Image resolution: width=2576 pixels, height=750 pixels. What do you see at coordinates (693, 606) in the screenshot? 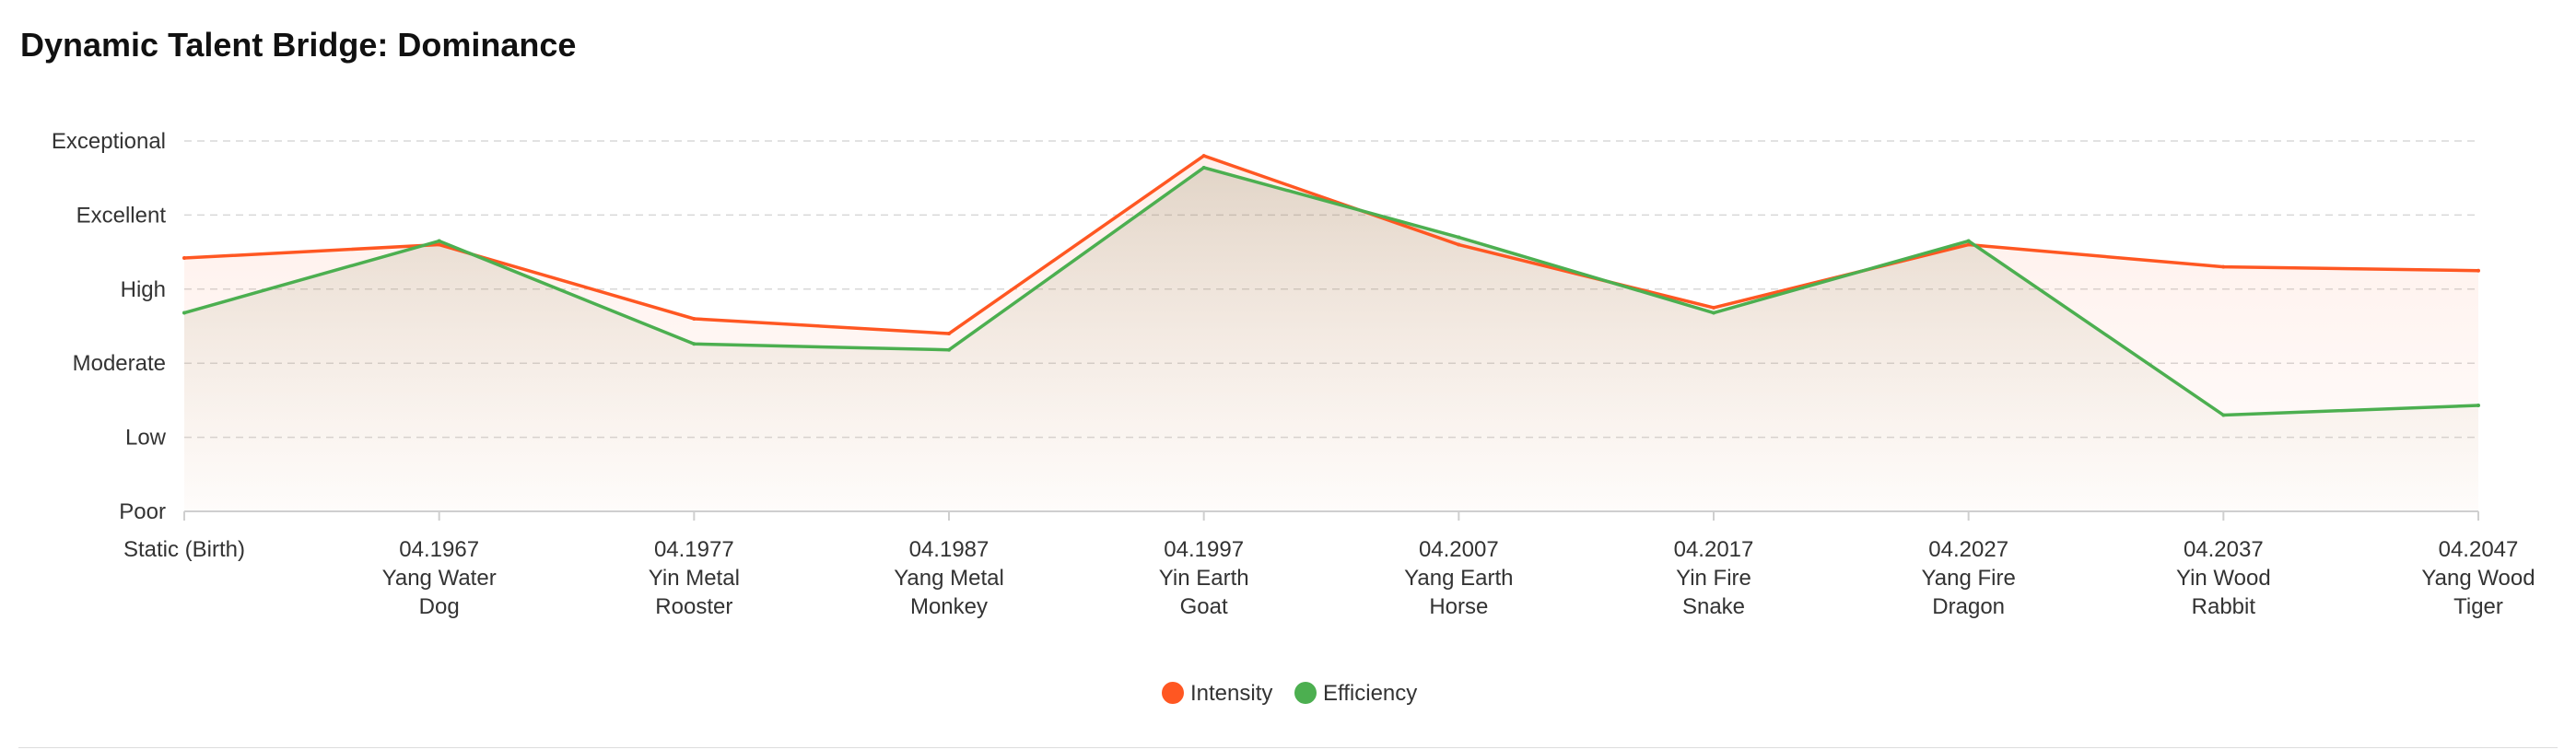
I see `x-tick-label-line: Rooster` at bounding box center [693, 606].